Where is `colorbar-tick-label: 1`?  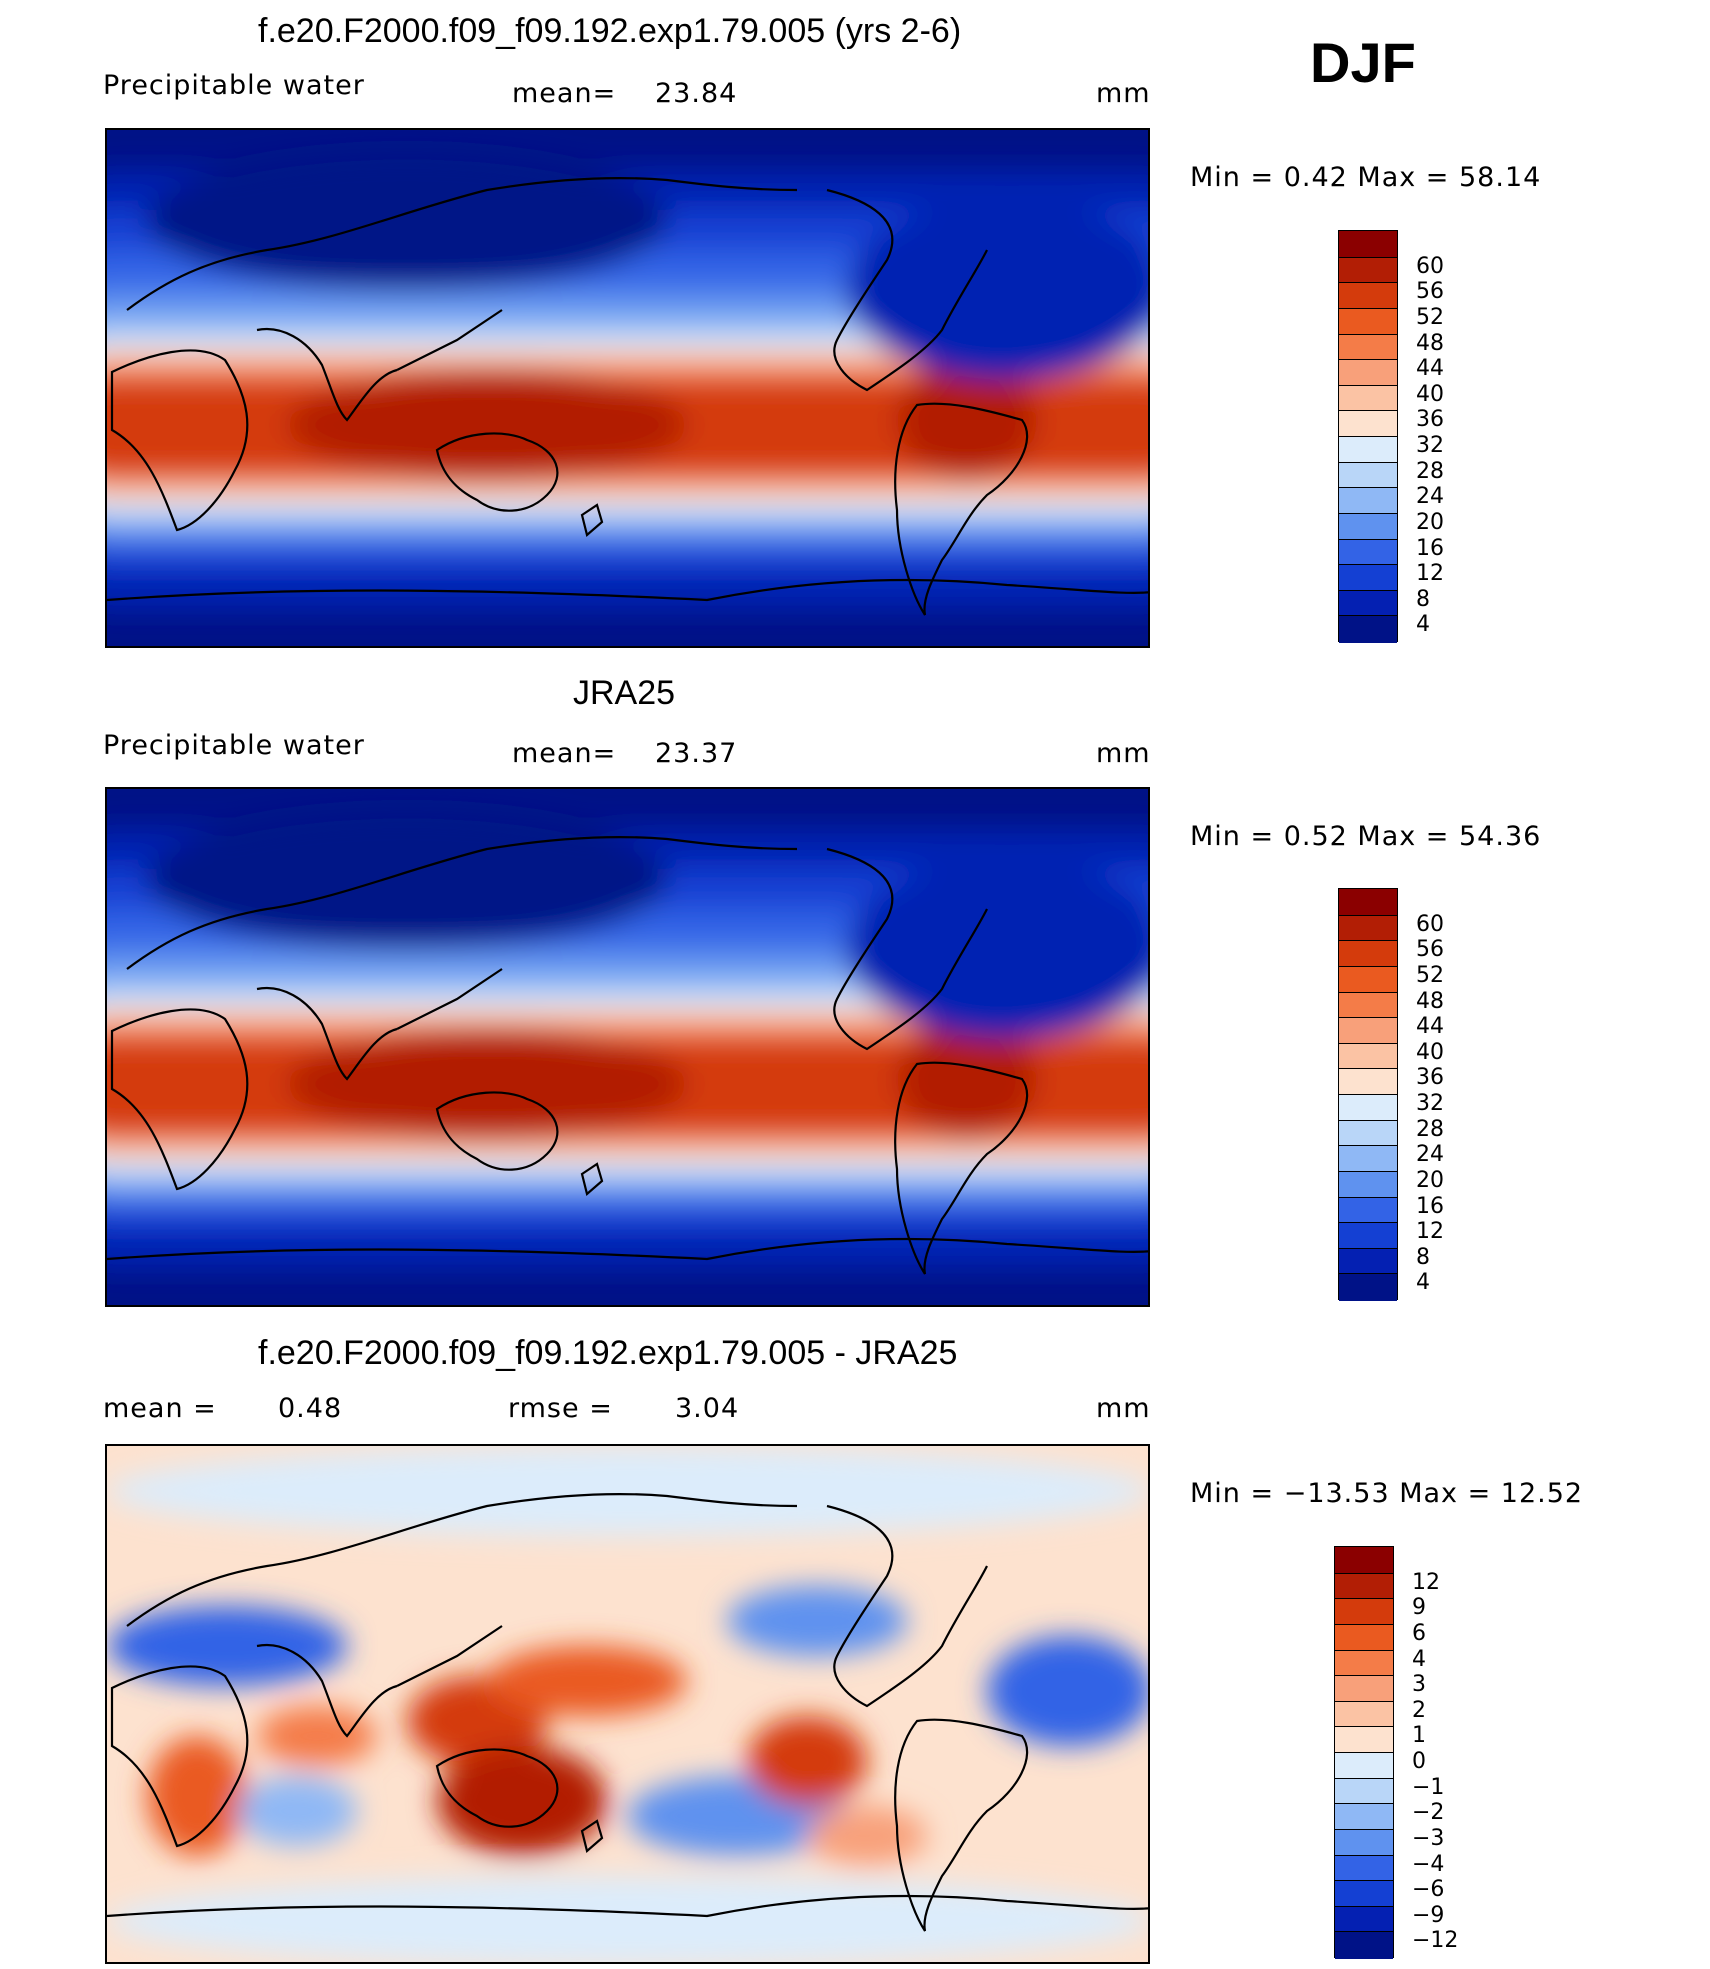
colorbar-tick-label: 1 is located at coordinates (1419, 1736).